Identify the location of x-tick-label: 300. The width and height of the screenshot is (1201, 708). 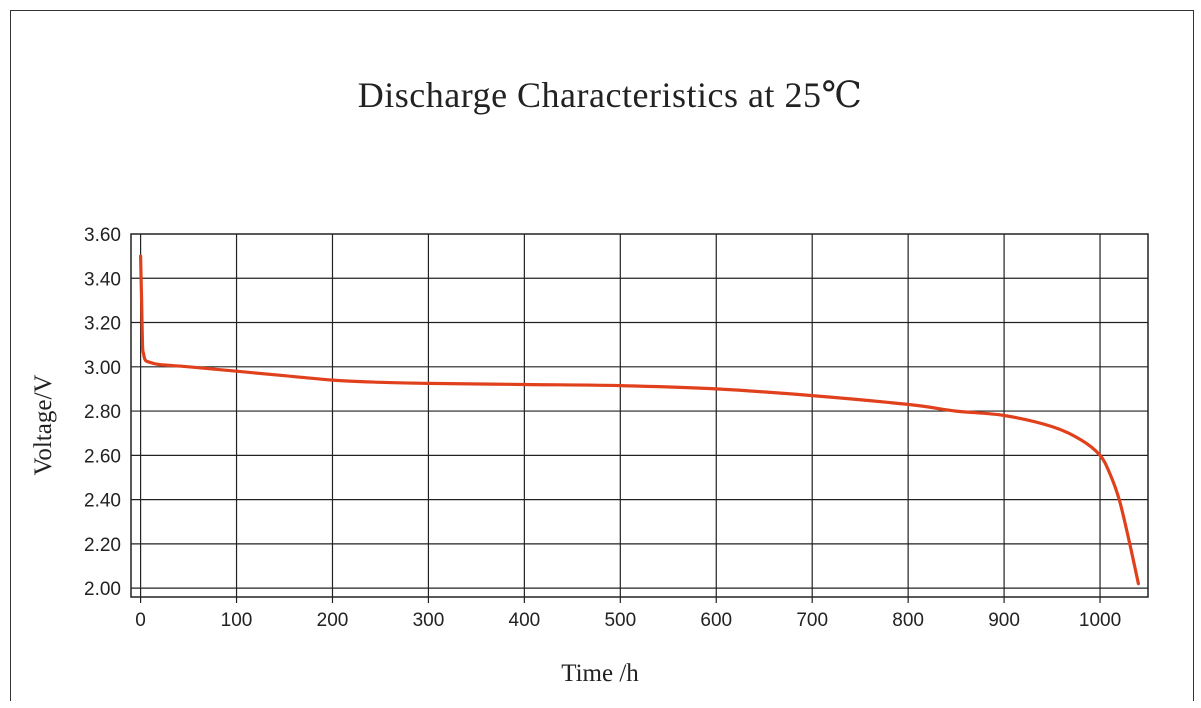
(429, 620).